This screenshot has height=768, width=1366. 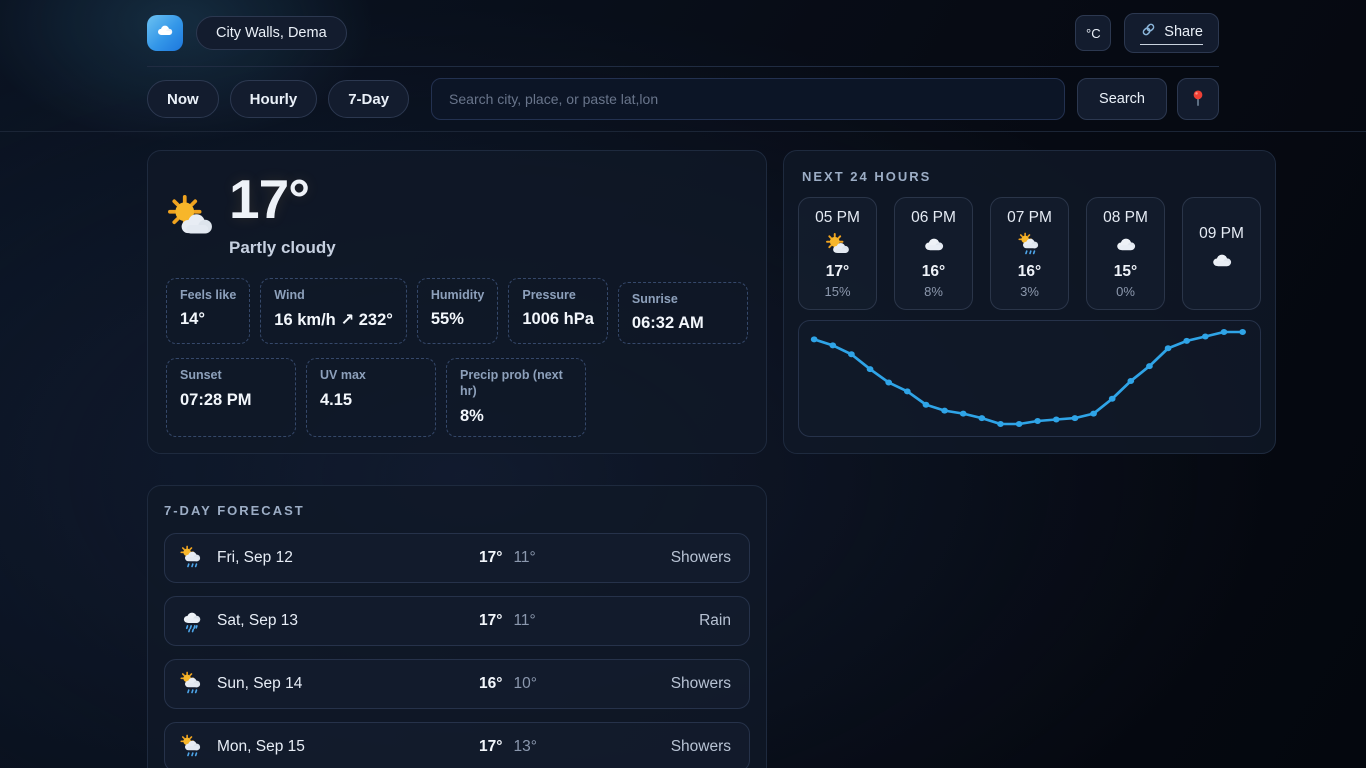 I want to click on stat-label: Sunset, so click(x=201, y=375).